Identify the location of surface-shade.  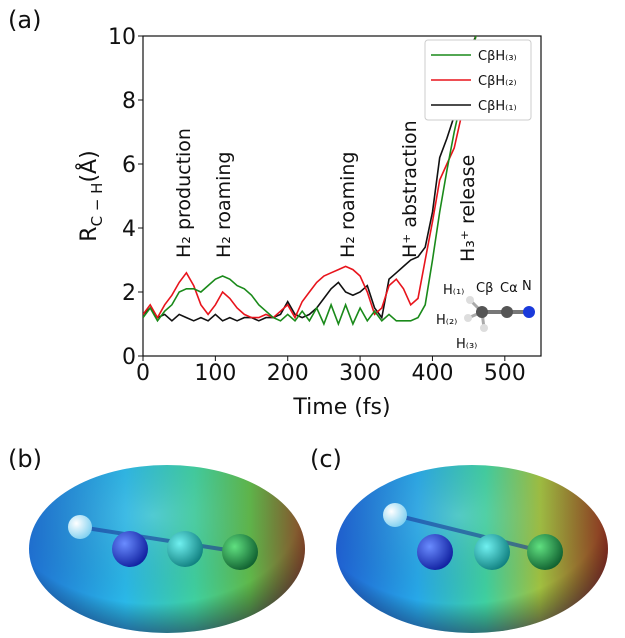
(472, 549).